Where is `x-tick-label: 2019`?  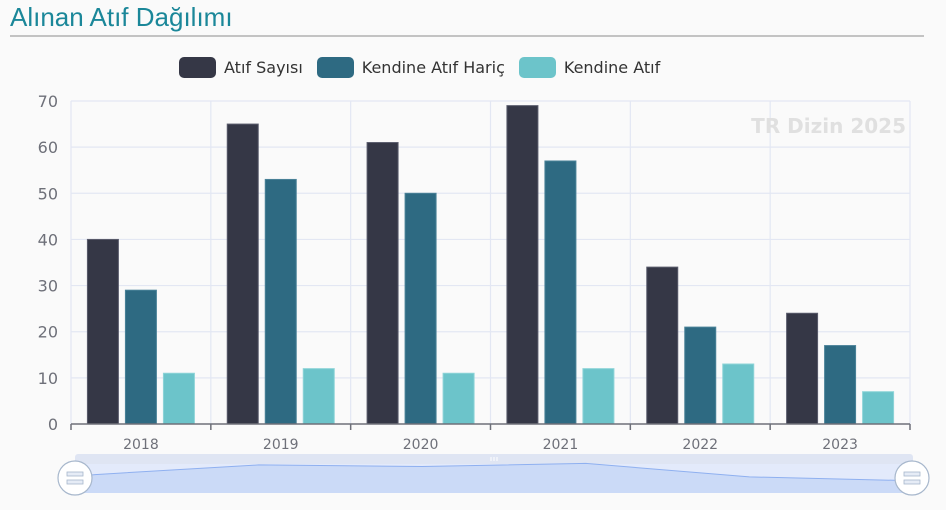 x-tick-label: 2019 is located at coordinates (281, 445).